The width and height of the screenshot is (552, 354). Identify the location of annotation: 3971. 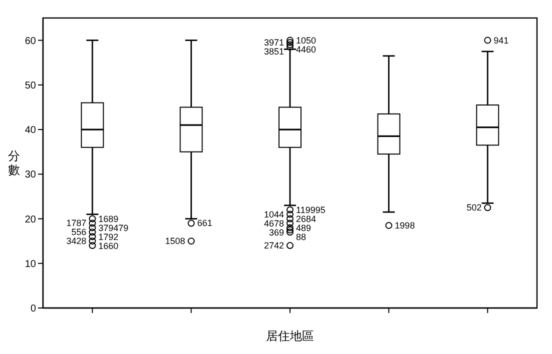
(274, 43).